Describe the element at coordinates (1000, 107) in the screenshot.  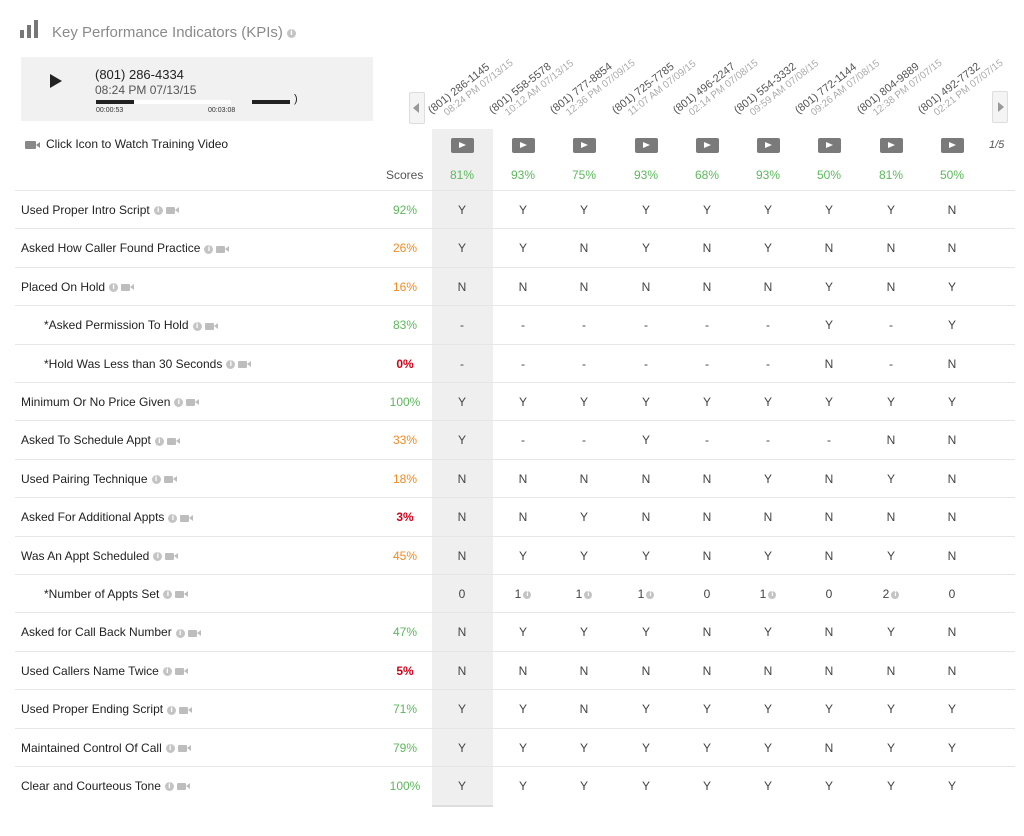
I see `next-calls-button` at that location.